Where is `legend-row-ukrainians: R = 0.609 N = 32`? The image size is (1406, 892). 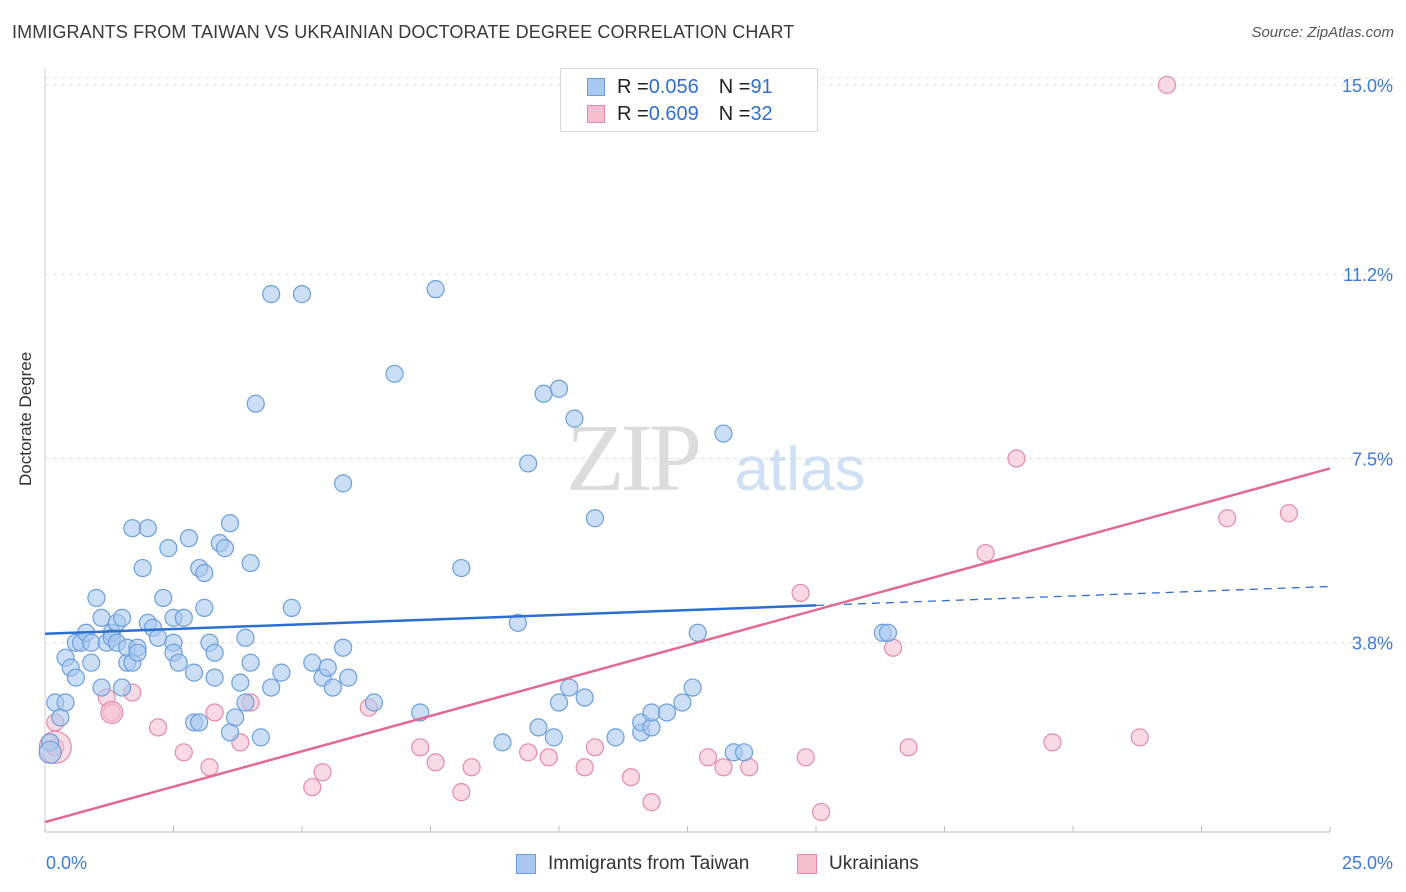
legend-row-ukrainians: R = 0.609 N = 32 is located at coordinates (680, 114).